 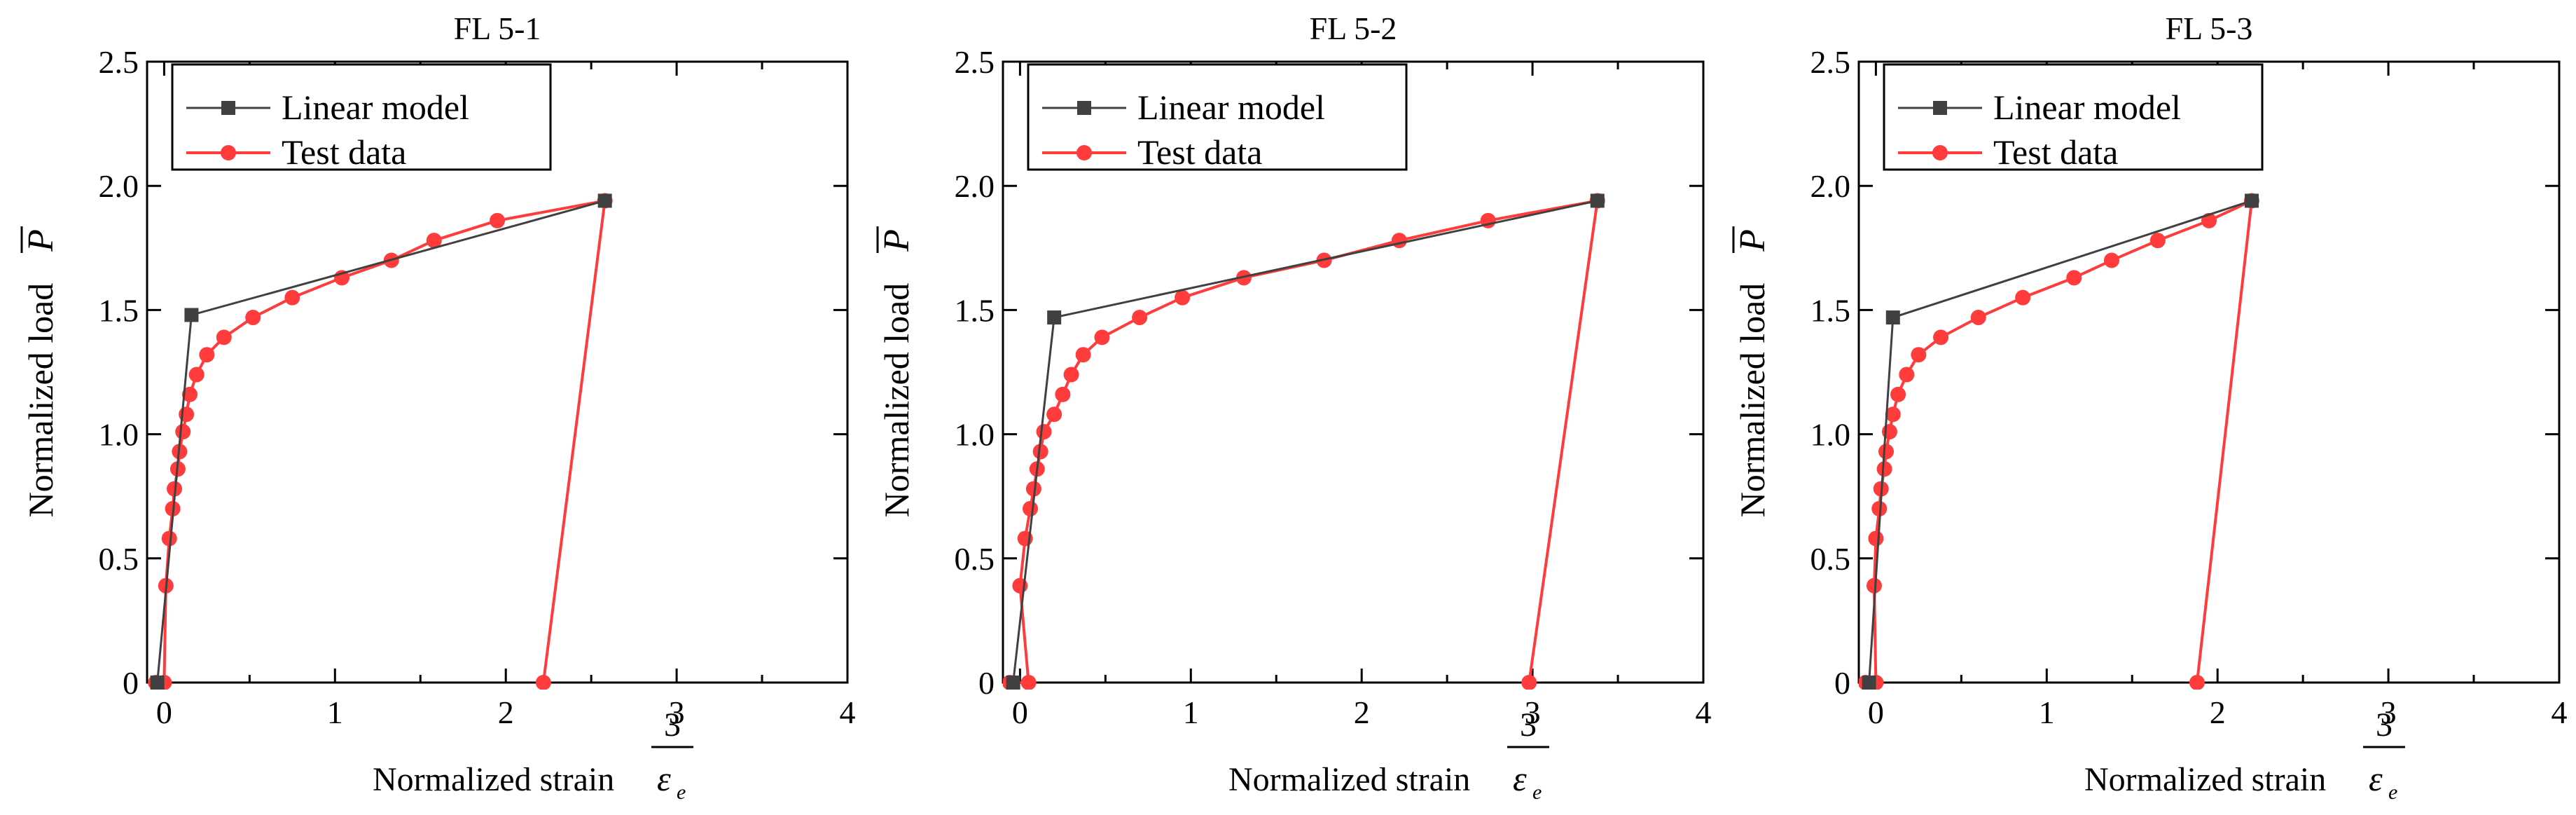 What do you see at coordinates (1354, 28) in the screenshot?
I see `chart-title: FL 5-2` at bounding box center [1354, 28].